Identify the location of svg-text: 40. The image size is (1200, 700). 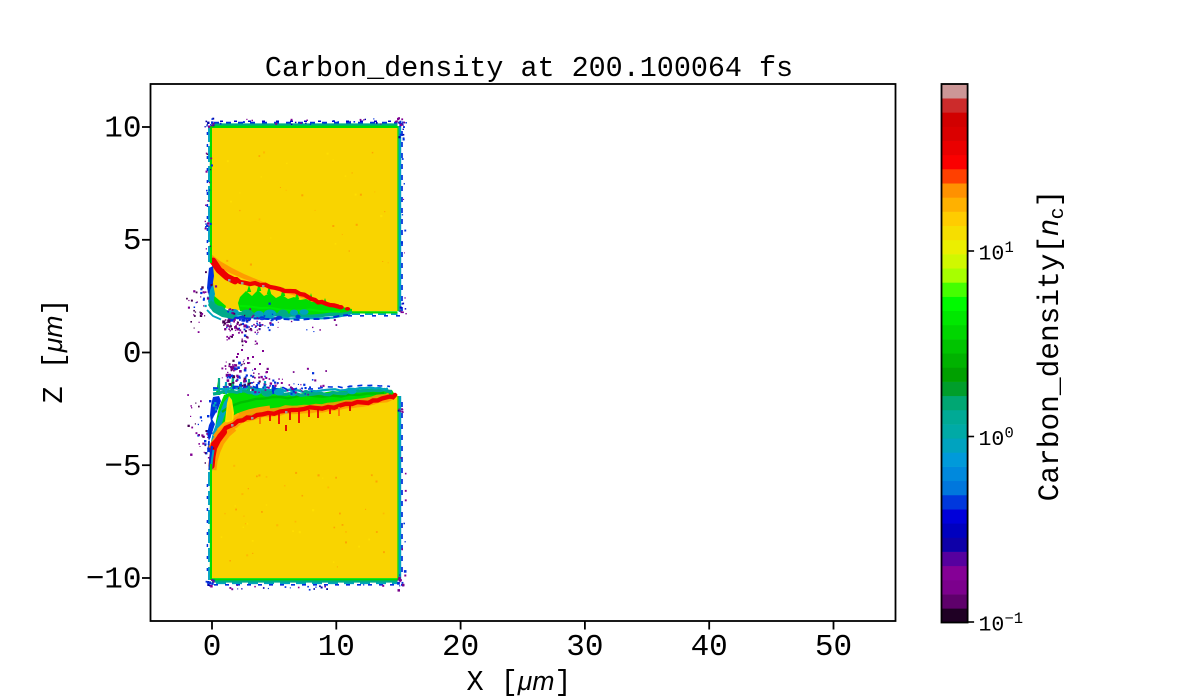
(709, 647).